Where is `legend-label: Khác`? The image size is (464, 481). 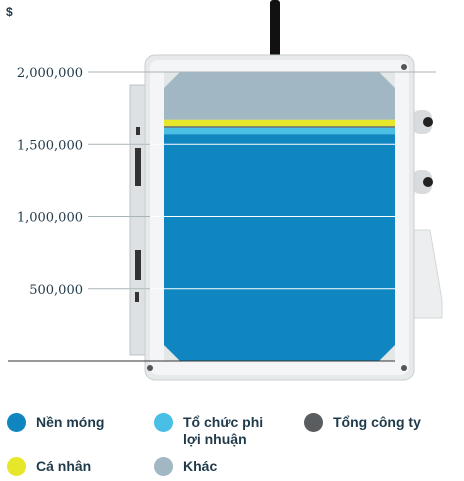 legend-label: Khác is located at coordinates (200, 466).